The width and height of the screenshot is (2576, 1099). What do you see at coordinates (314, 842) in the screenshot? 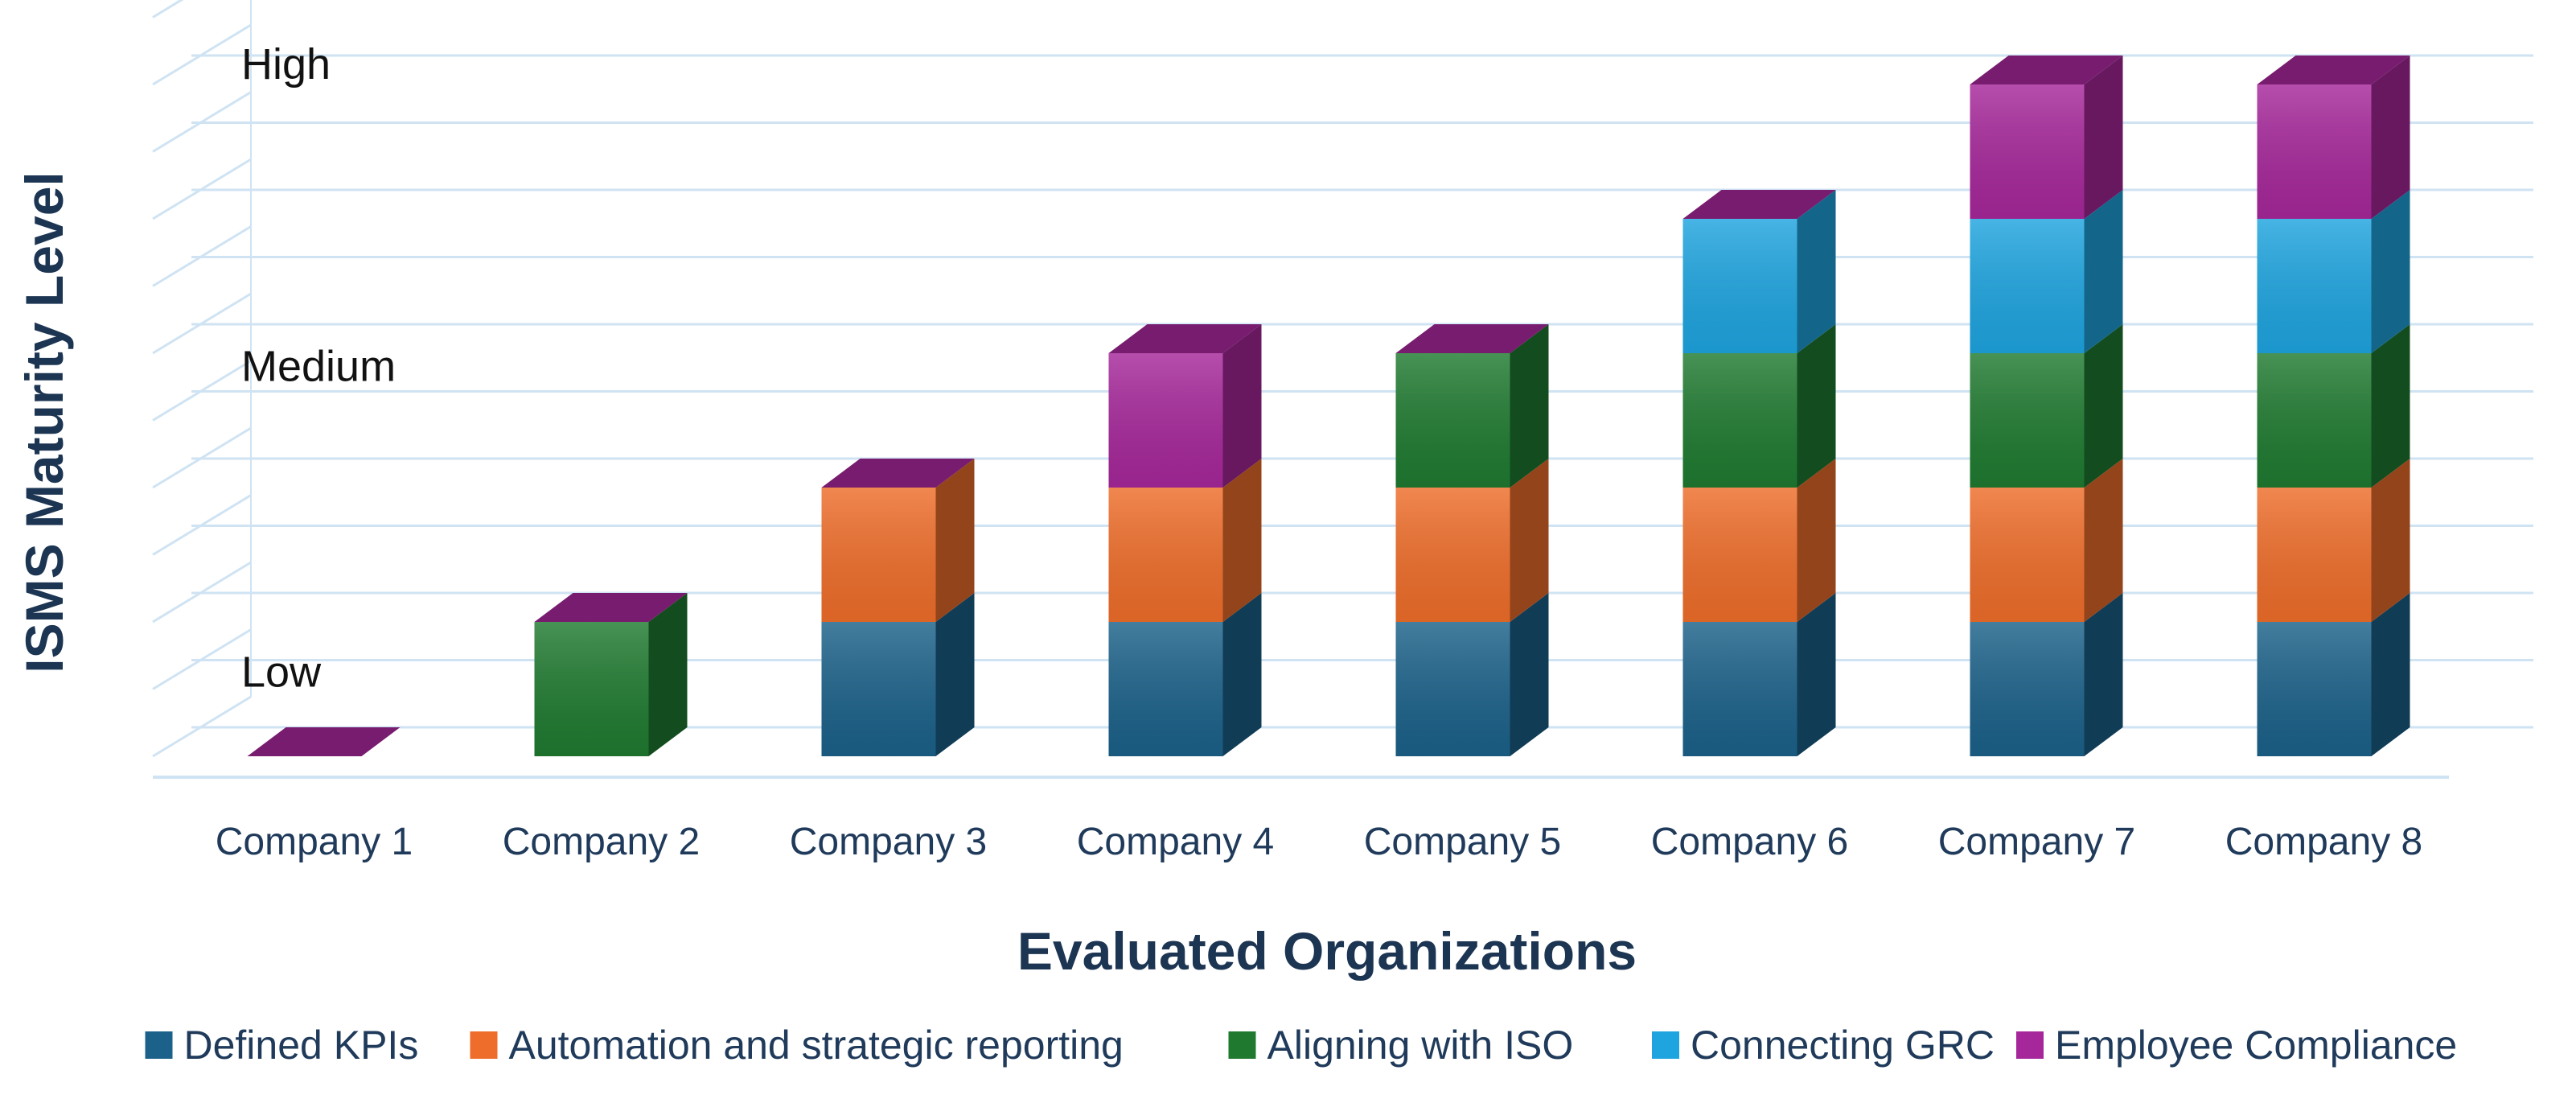
I see `x-tick-label: Company 1` at bounding box center [314, 842].